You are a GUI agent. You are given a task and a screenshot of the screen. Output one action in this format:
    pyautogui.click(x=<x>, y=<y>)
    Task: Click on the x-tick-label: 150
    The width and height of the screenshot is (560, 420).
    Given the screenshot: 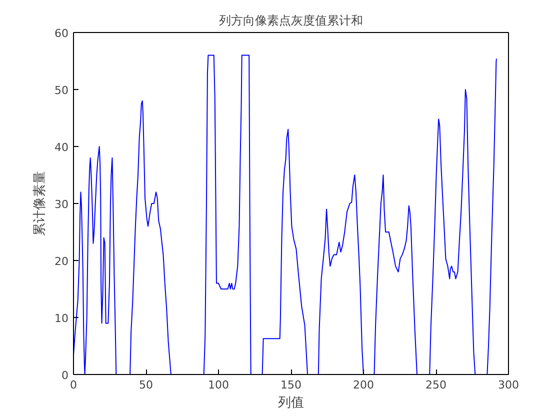 What is the action you would take?
    pyautogui.click(x=291, y=385)
    